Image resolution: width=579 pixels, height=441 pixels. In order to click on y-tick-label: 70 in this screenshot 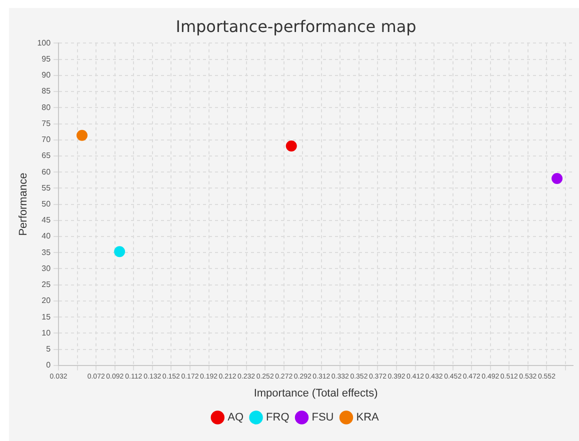, I will do `click(47, 139)`.